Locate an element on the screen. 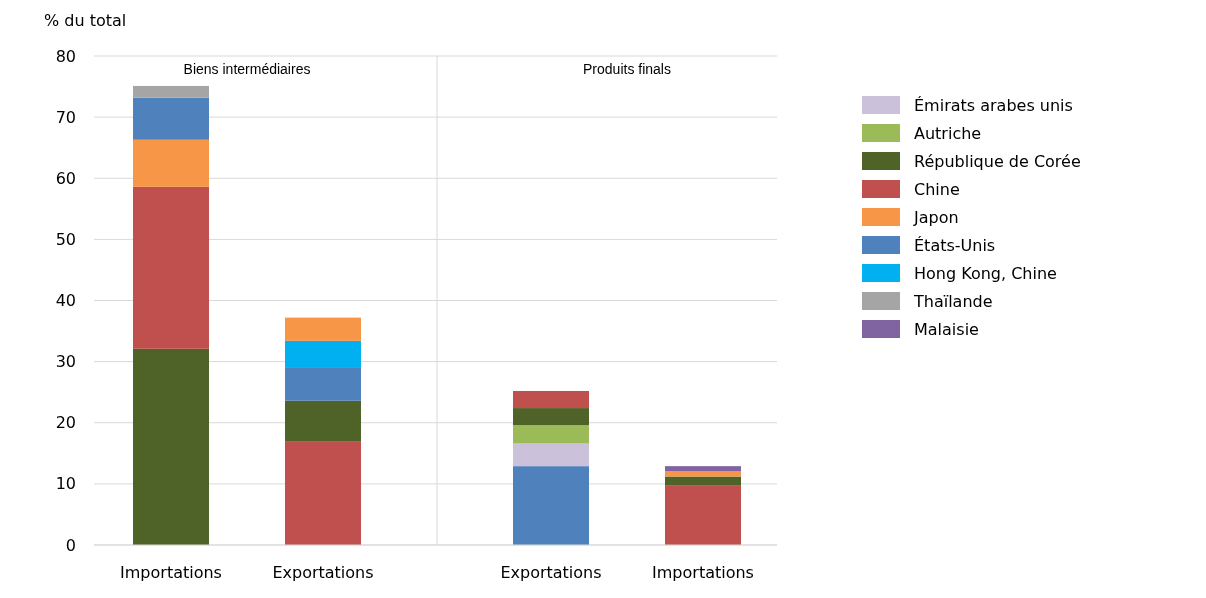  y-tick-label: 50 is located at coordinates (65, 239).